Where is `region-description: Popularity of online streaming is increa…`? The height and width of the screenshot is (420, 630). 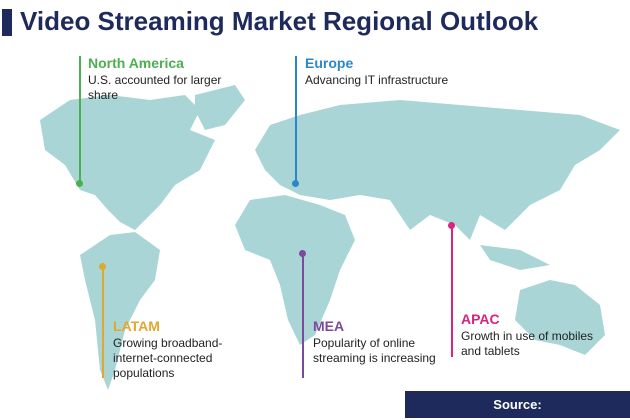 region-description: Popularity of online streaming is increa… is located at coordinates (374, 350).